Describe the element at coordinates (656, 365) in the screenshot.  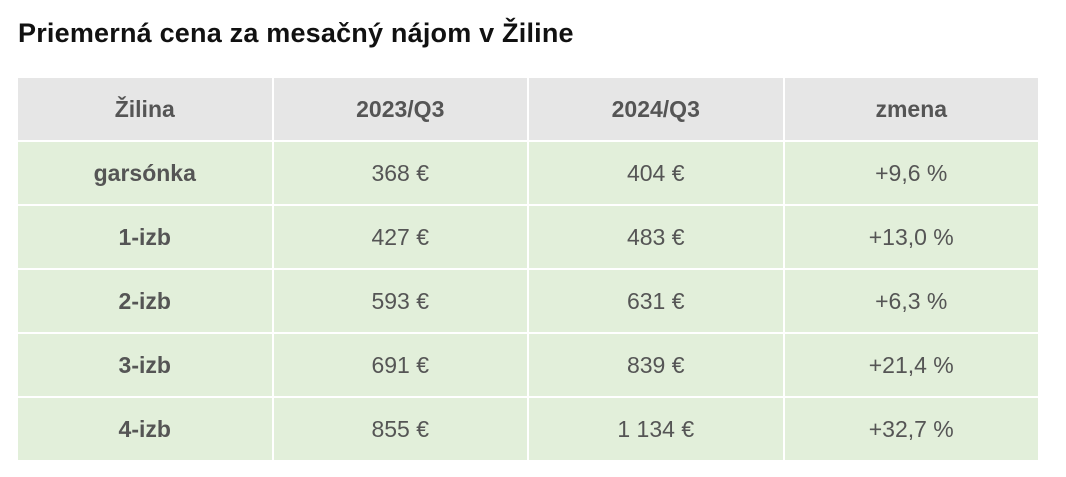
I see `cell: 839 €` at that location.